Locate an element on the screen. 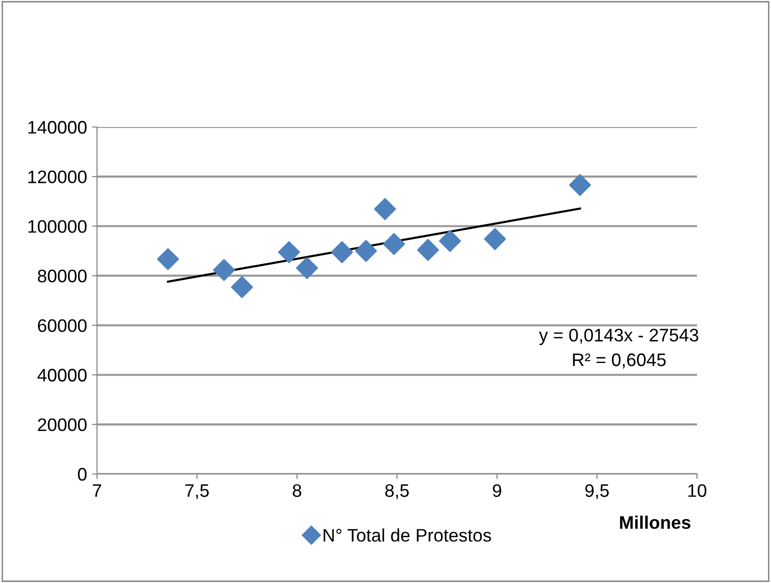  y-tick-label: 80000 is located at coordinates (62, 276).